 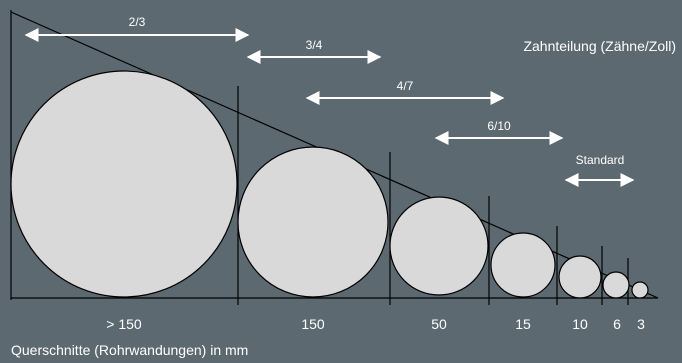 I want to click on cross-section-label: 150, so click(x=313, y=324).